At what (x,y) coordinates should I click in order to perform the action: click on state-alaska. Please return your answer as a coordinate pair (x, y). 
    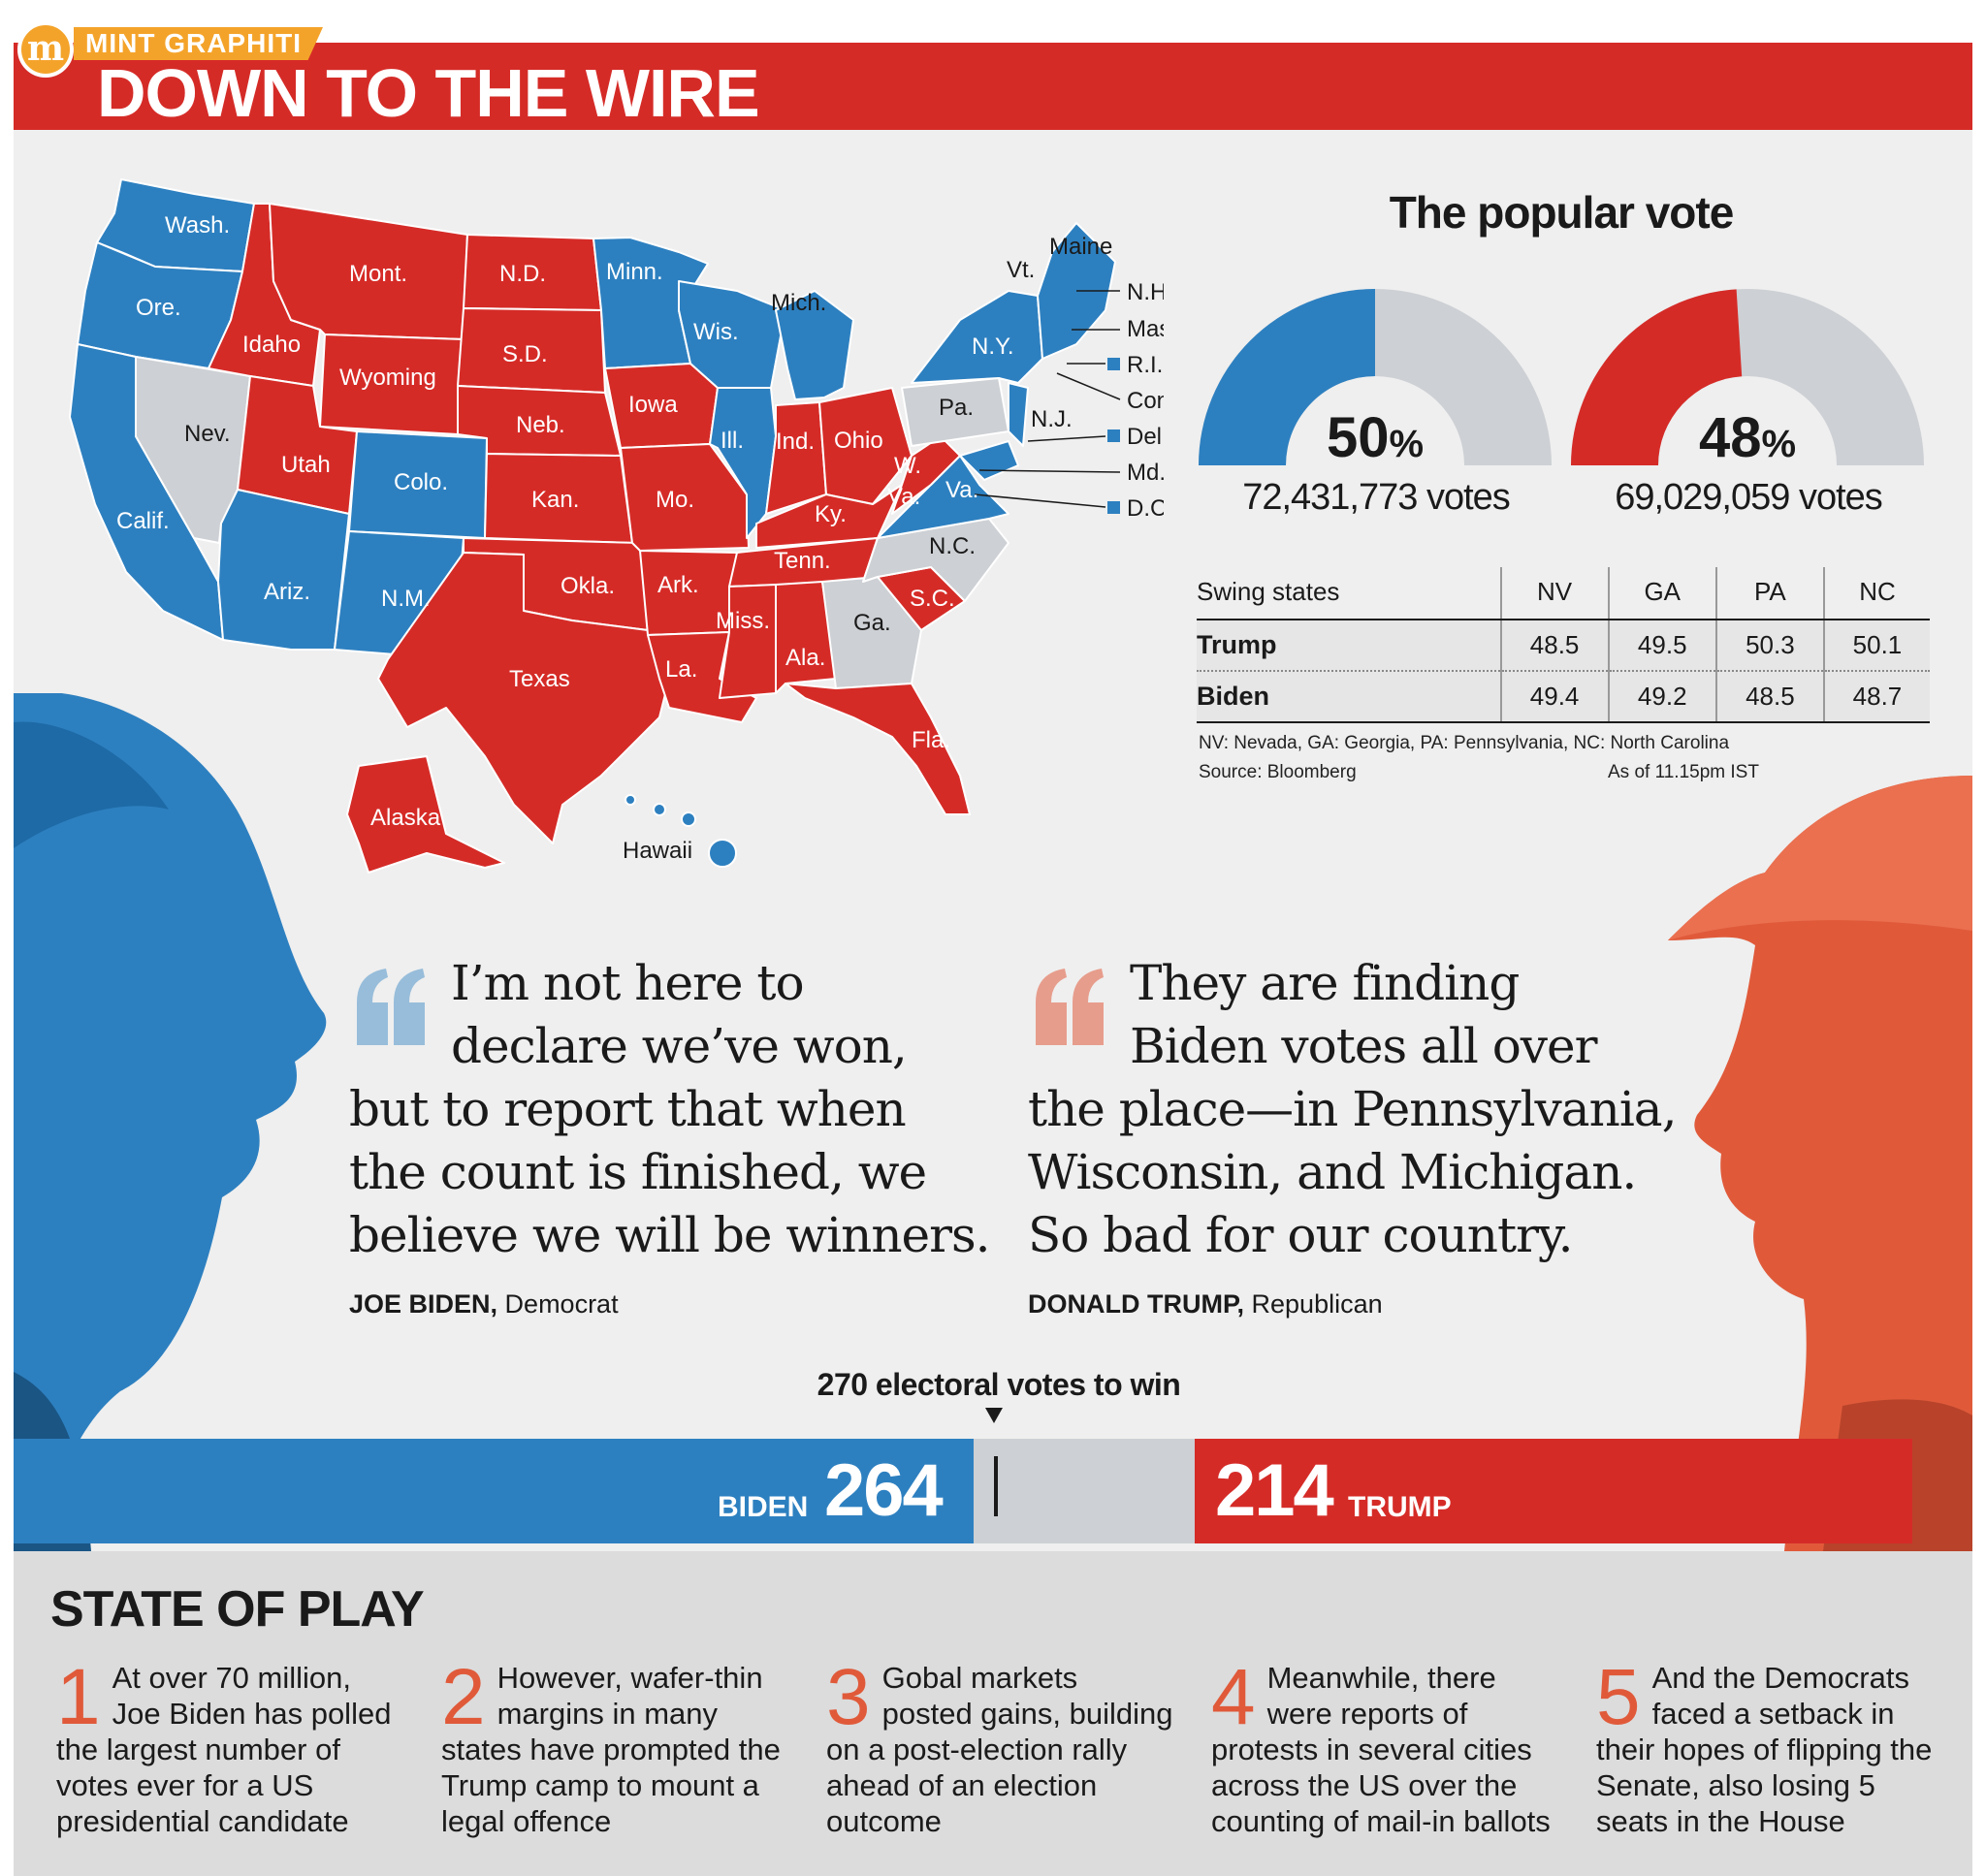
    Looking at the image, I should click on (425, 814).